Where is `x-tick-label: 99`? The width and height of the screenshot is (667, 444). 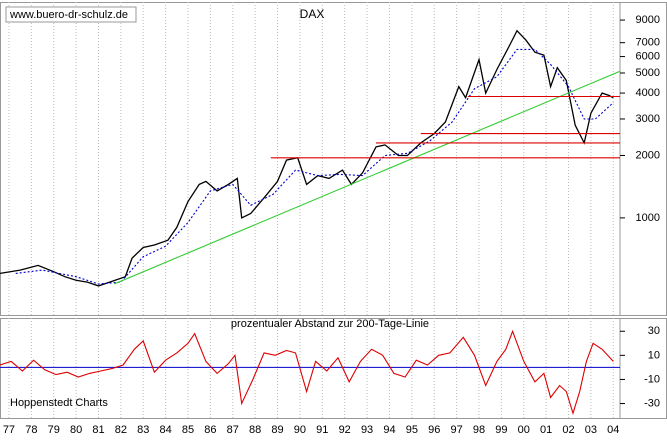
x-tick-label: 99 is located at coordinates (501, 430).